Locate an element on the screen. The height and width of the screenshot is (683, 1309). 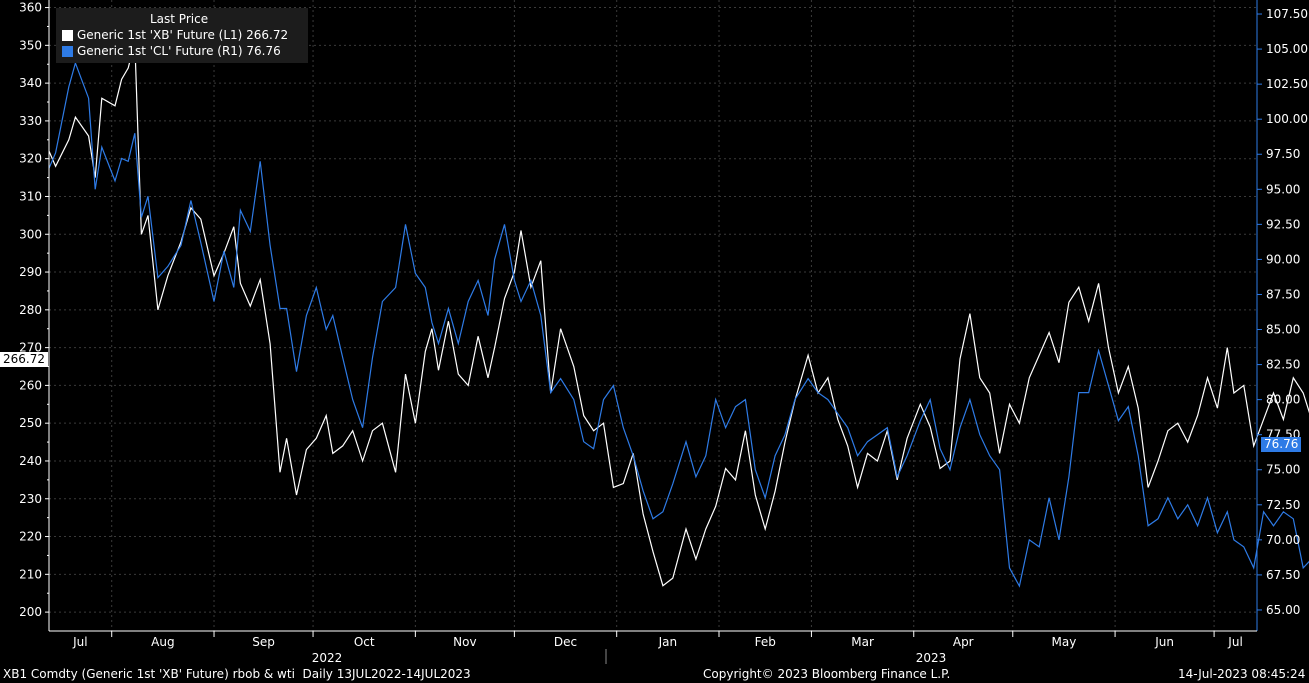
x-year-label: 2023 is located at coordinates (931, 658).